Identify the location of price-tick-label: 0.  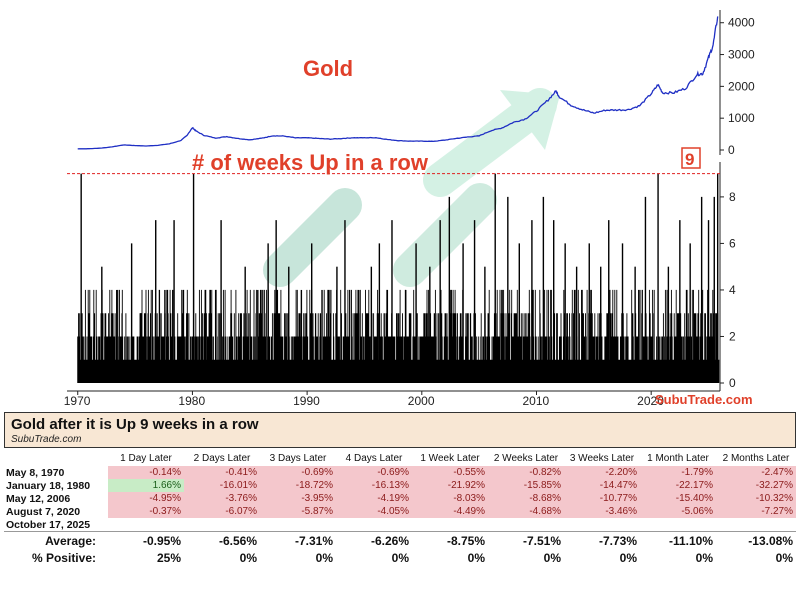
(731, 150).